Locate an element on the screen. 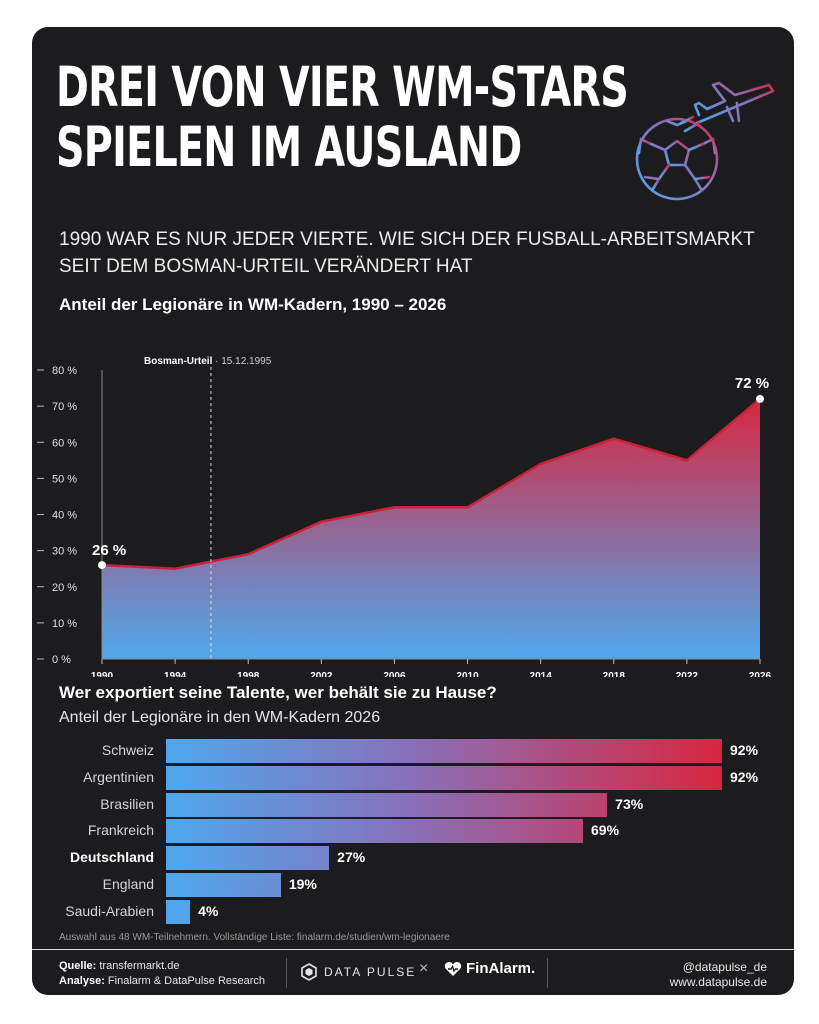 Image resolution: width=819 pixels, height=1024 pixels. bar-value-label: 19% is located at coordinates (302, 884).